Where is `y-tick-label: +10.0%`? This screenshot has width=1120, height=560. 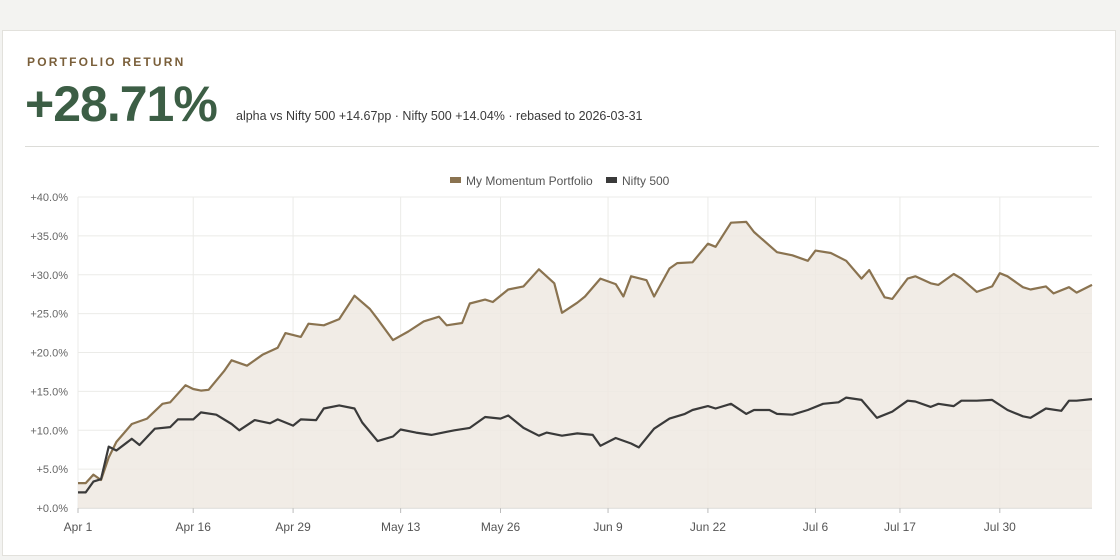
y-tick-label: +10.0% is located at coordinates (49, 431).